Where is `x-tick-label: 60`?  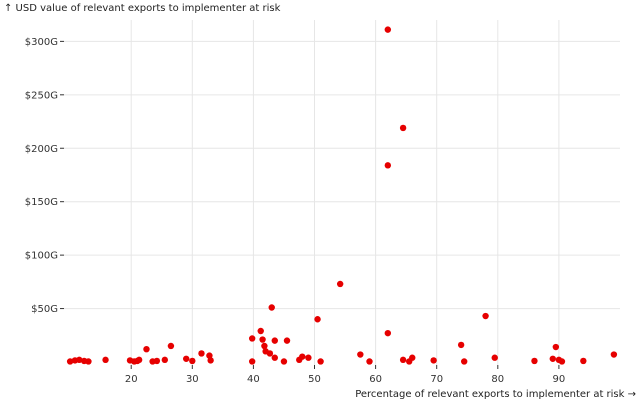 x-tick-label: 60 is located at coordinates (375, 379).